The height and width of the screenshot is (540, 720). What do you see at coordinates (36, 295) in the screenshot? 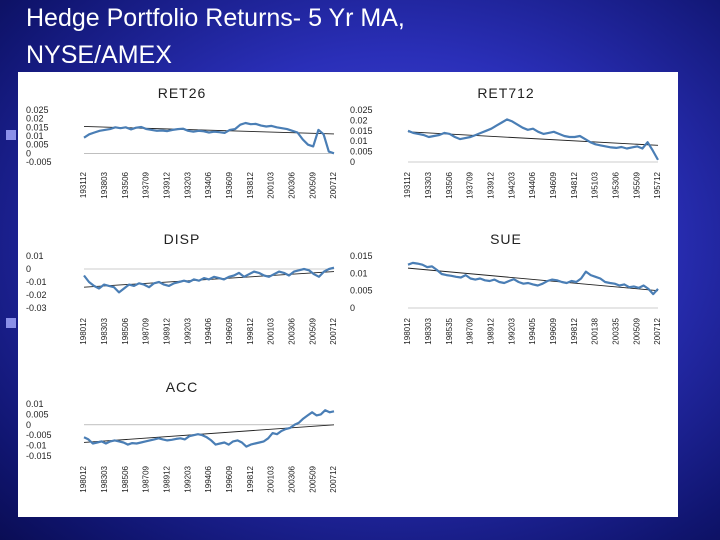
I see `y-tick-label: -0.02` at bounding box center [36, 295].